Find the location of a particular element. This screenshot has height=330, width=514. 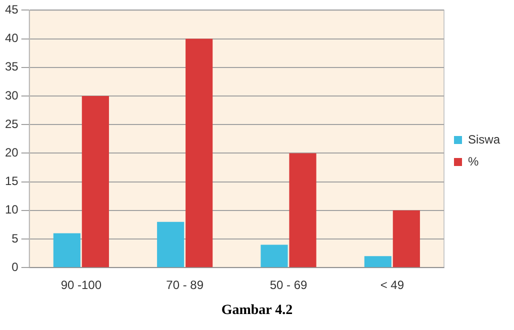

y-tick-label: 35 is located at coordinates (11, 67).